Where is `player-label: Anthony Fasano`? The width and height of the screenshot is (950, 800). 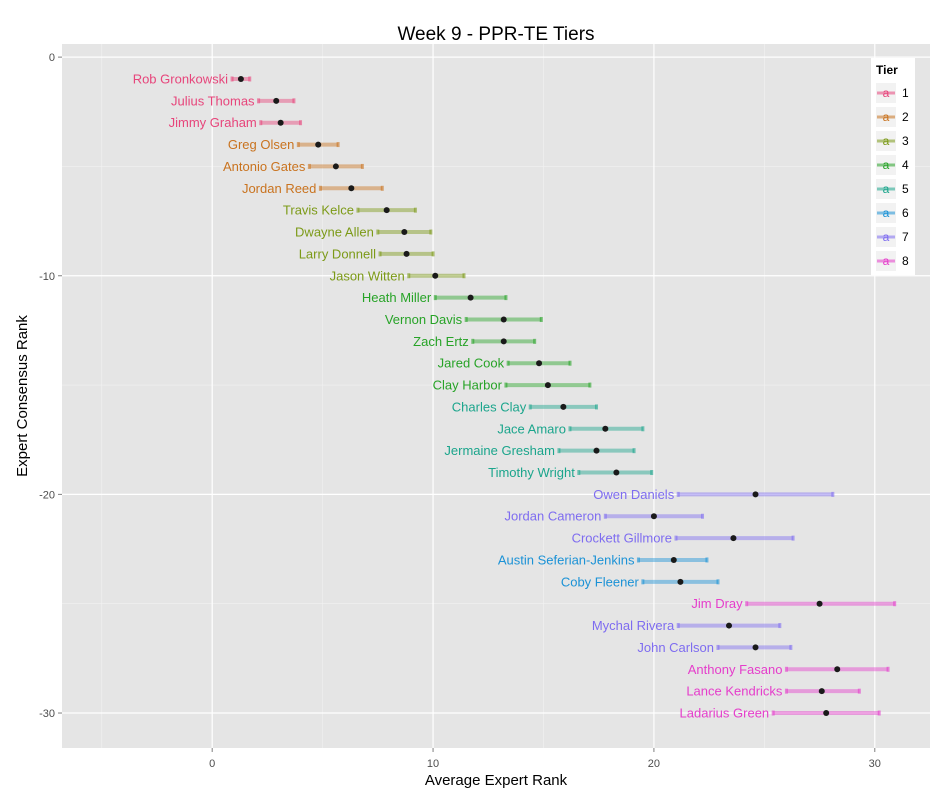 player-label: Anthony Fasano is located at coordinates (735, 669).